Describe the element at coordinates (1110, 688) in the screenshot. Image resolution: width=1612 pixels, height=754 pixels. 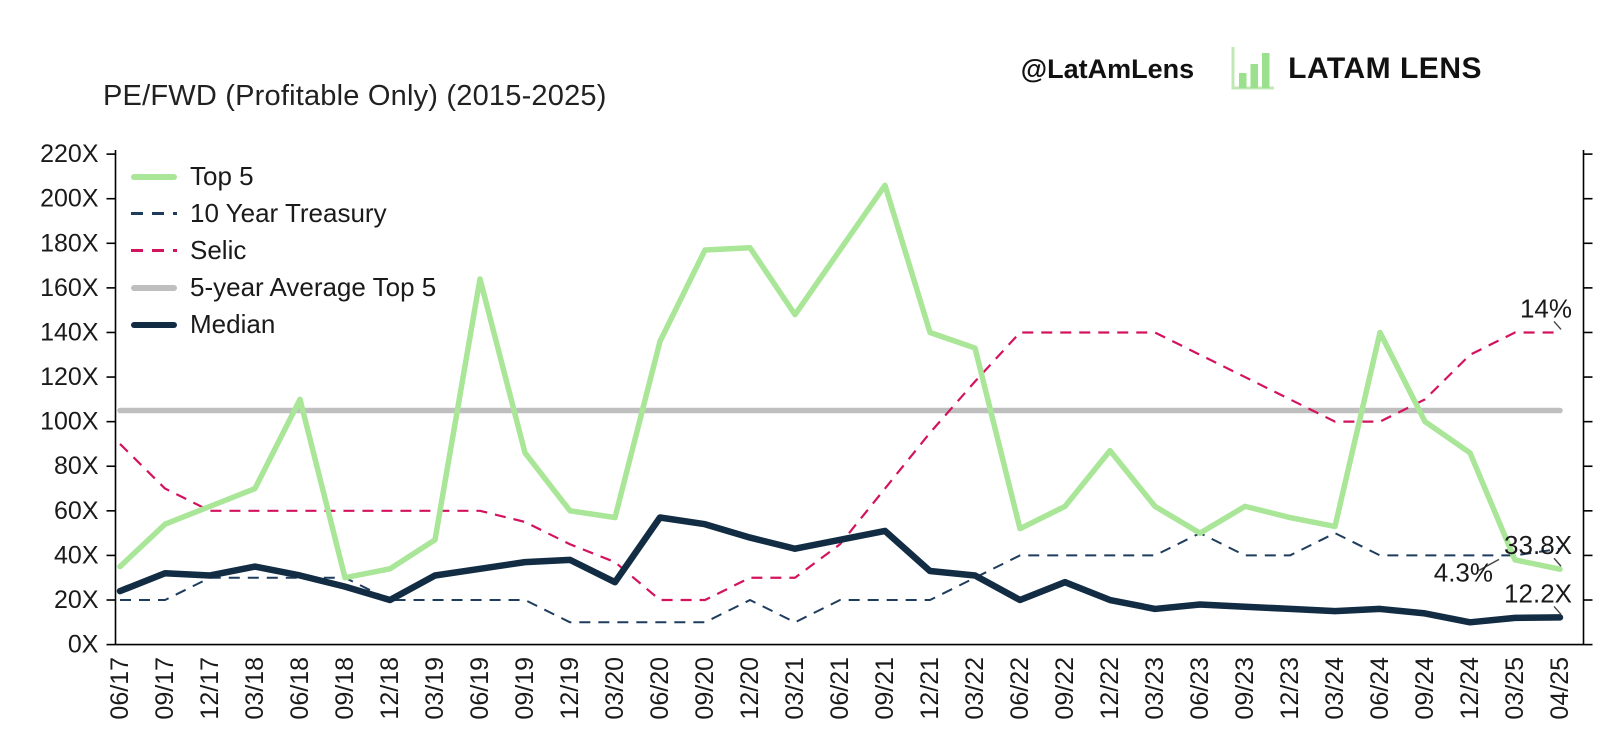
I see `x-axis-tick-label: 12/22` at that location.